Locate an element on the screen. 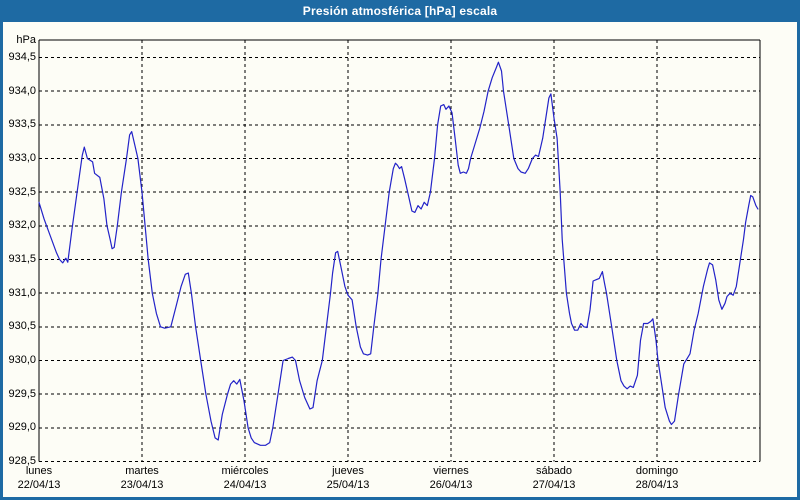 The width and height of the screenshot is (800, 500). chart-title: Presión atmosférica [hPa] escala is located at coordinates (400, 11).